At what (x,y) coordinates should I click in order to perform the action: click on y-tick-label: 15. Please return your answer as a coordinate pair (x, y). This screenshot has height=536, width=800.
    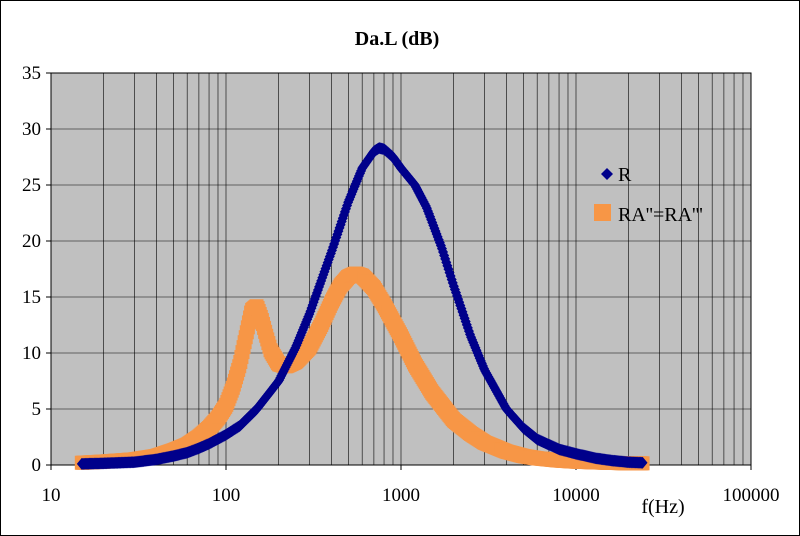
    Looking at the image, I should click on (31, 297).